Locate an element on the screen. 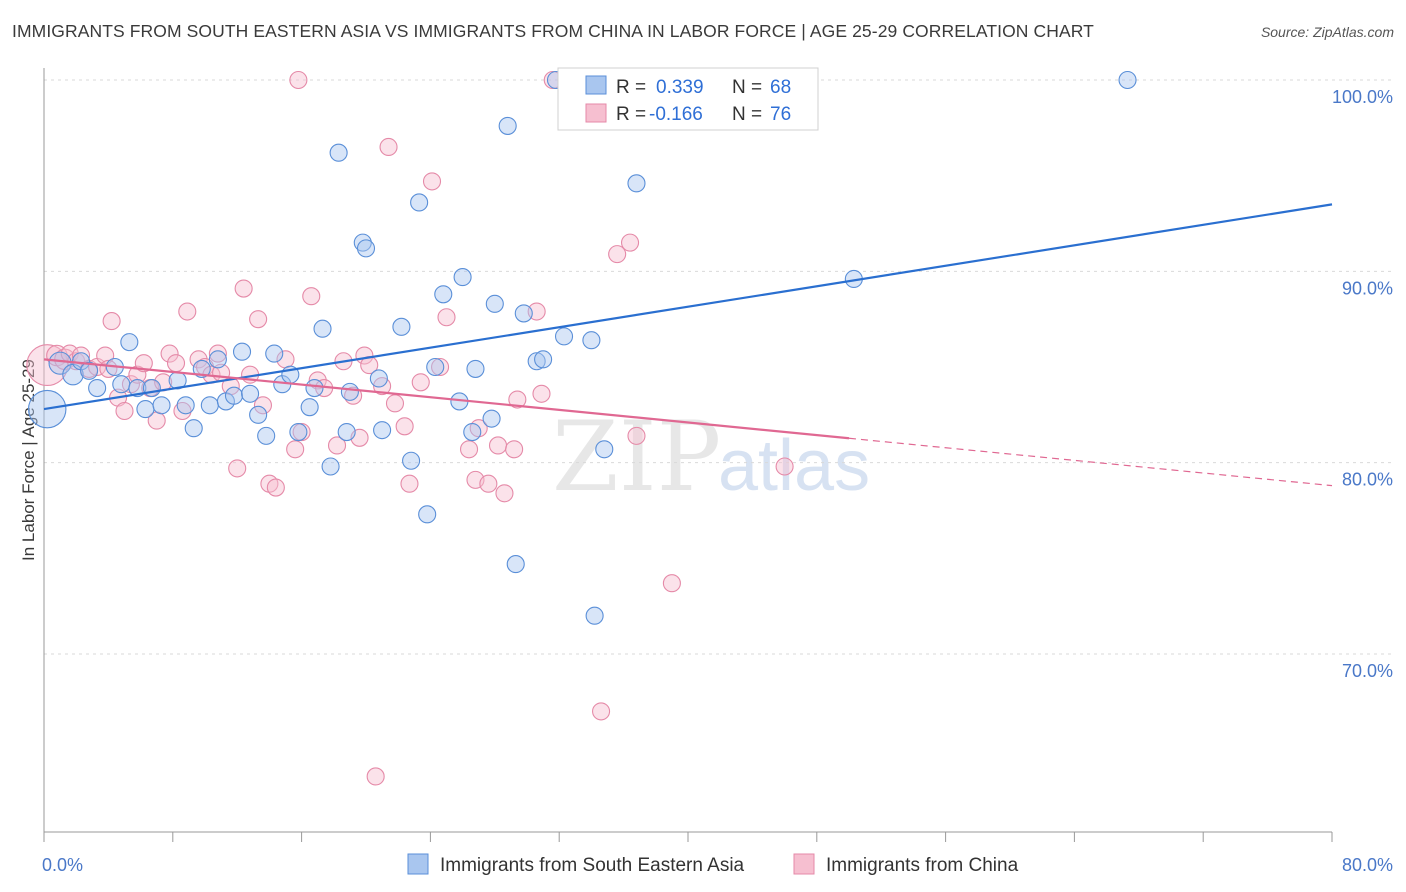  legend-r-label-blue: R = is located at coordinates (631, 87).